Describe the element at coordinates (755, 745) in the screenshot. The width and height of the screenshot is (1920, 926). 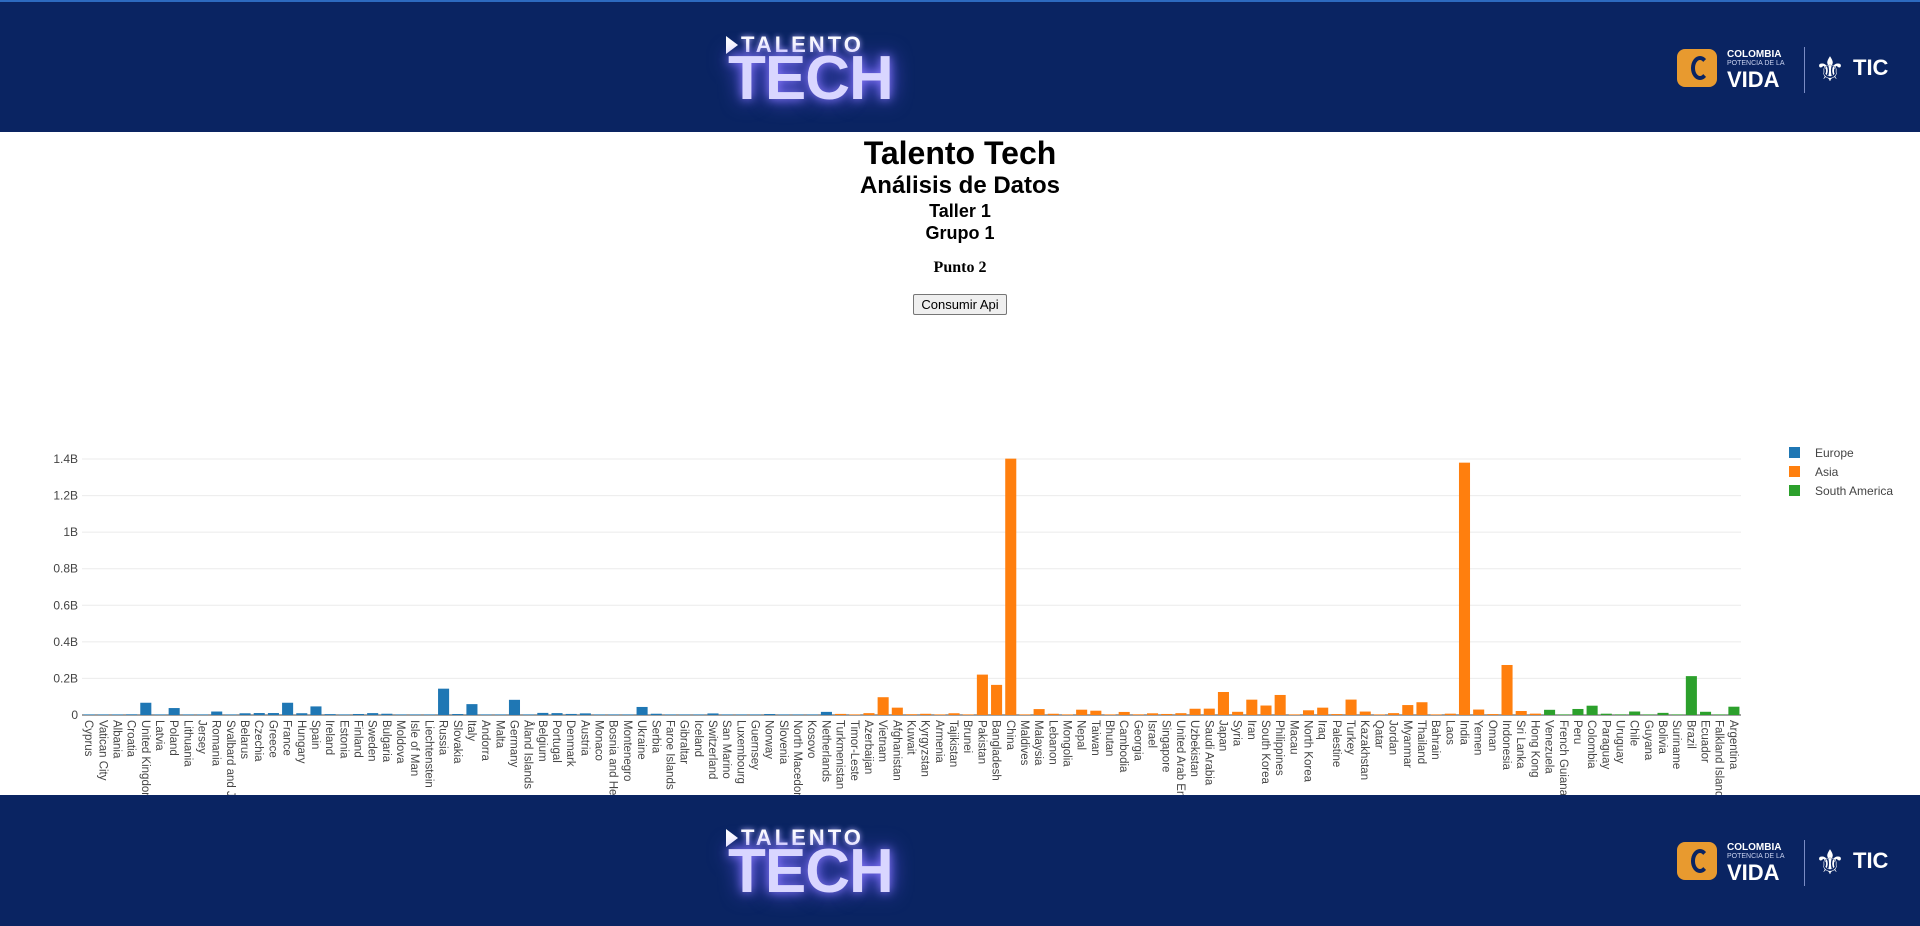
I see `x-tick-label: Guernsey` at that location.